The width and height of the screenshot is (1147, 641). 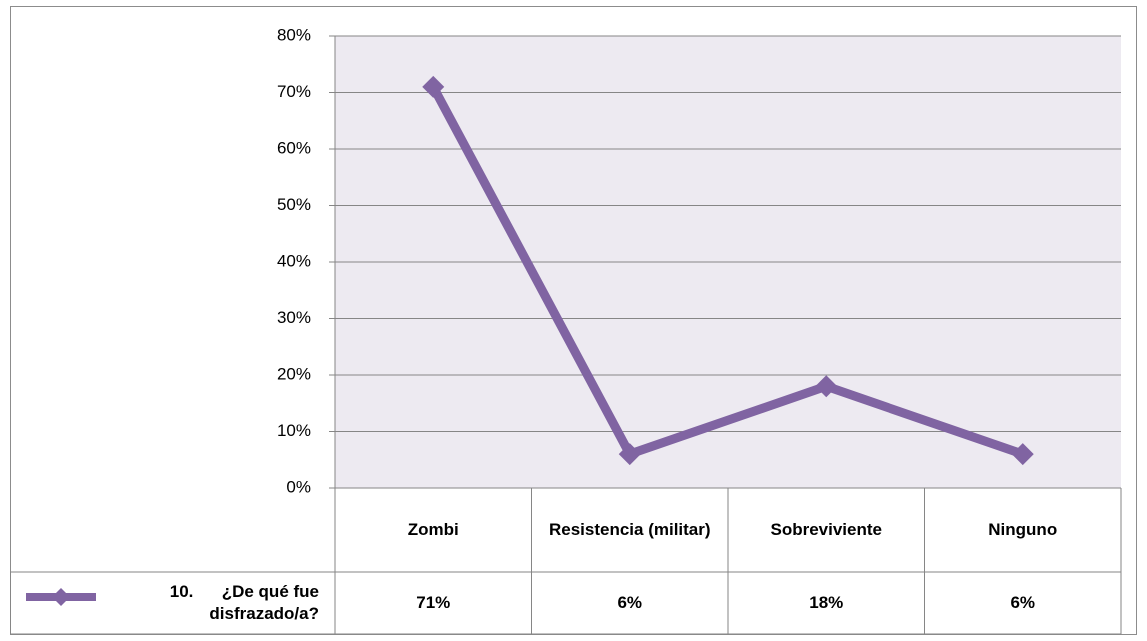 I want to click on y-tick-label: 30%, so click(x=294, y=317).